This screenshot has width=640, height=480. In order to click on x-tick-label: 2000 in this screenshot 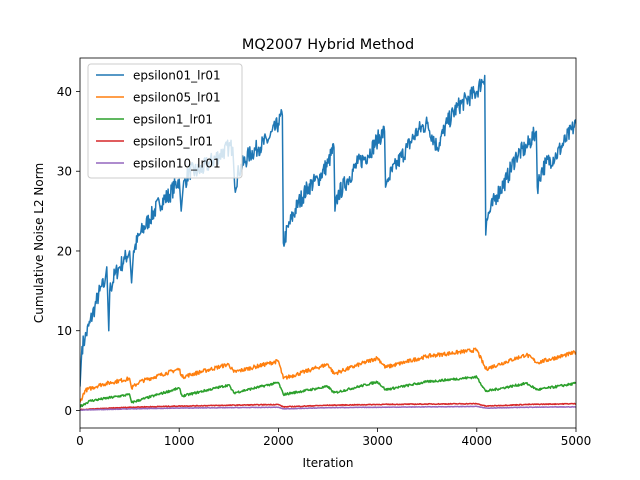, I will do `click(278, 441)`.